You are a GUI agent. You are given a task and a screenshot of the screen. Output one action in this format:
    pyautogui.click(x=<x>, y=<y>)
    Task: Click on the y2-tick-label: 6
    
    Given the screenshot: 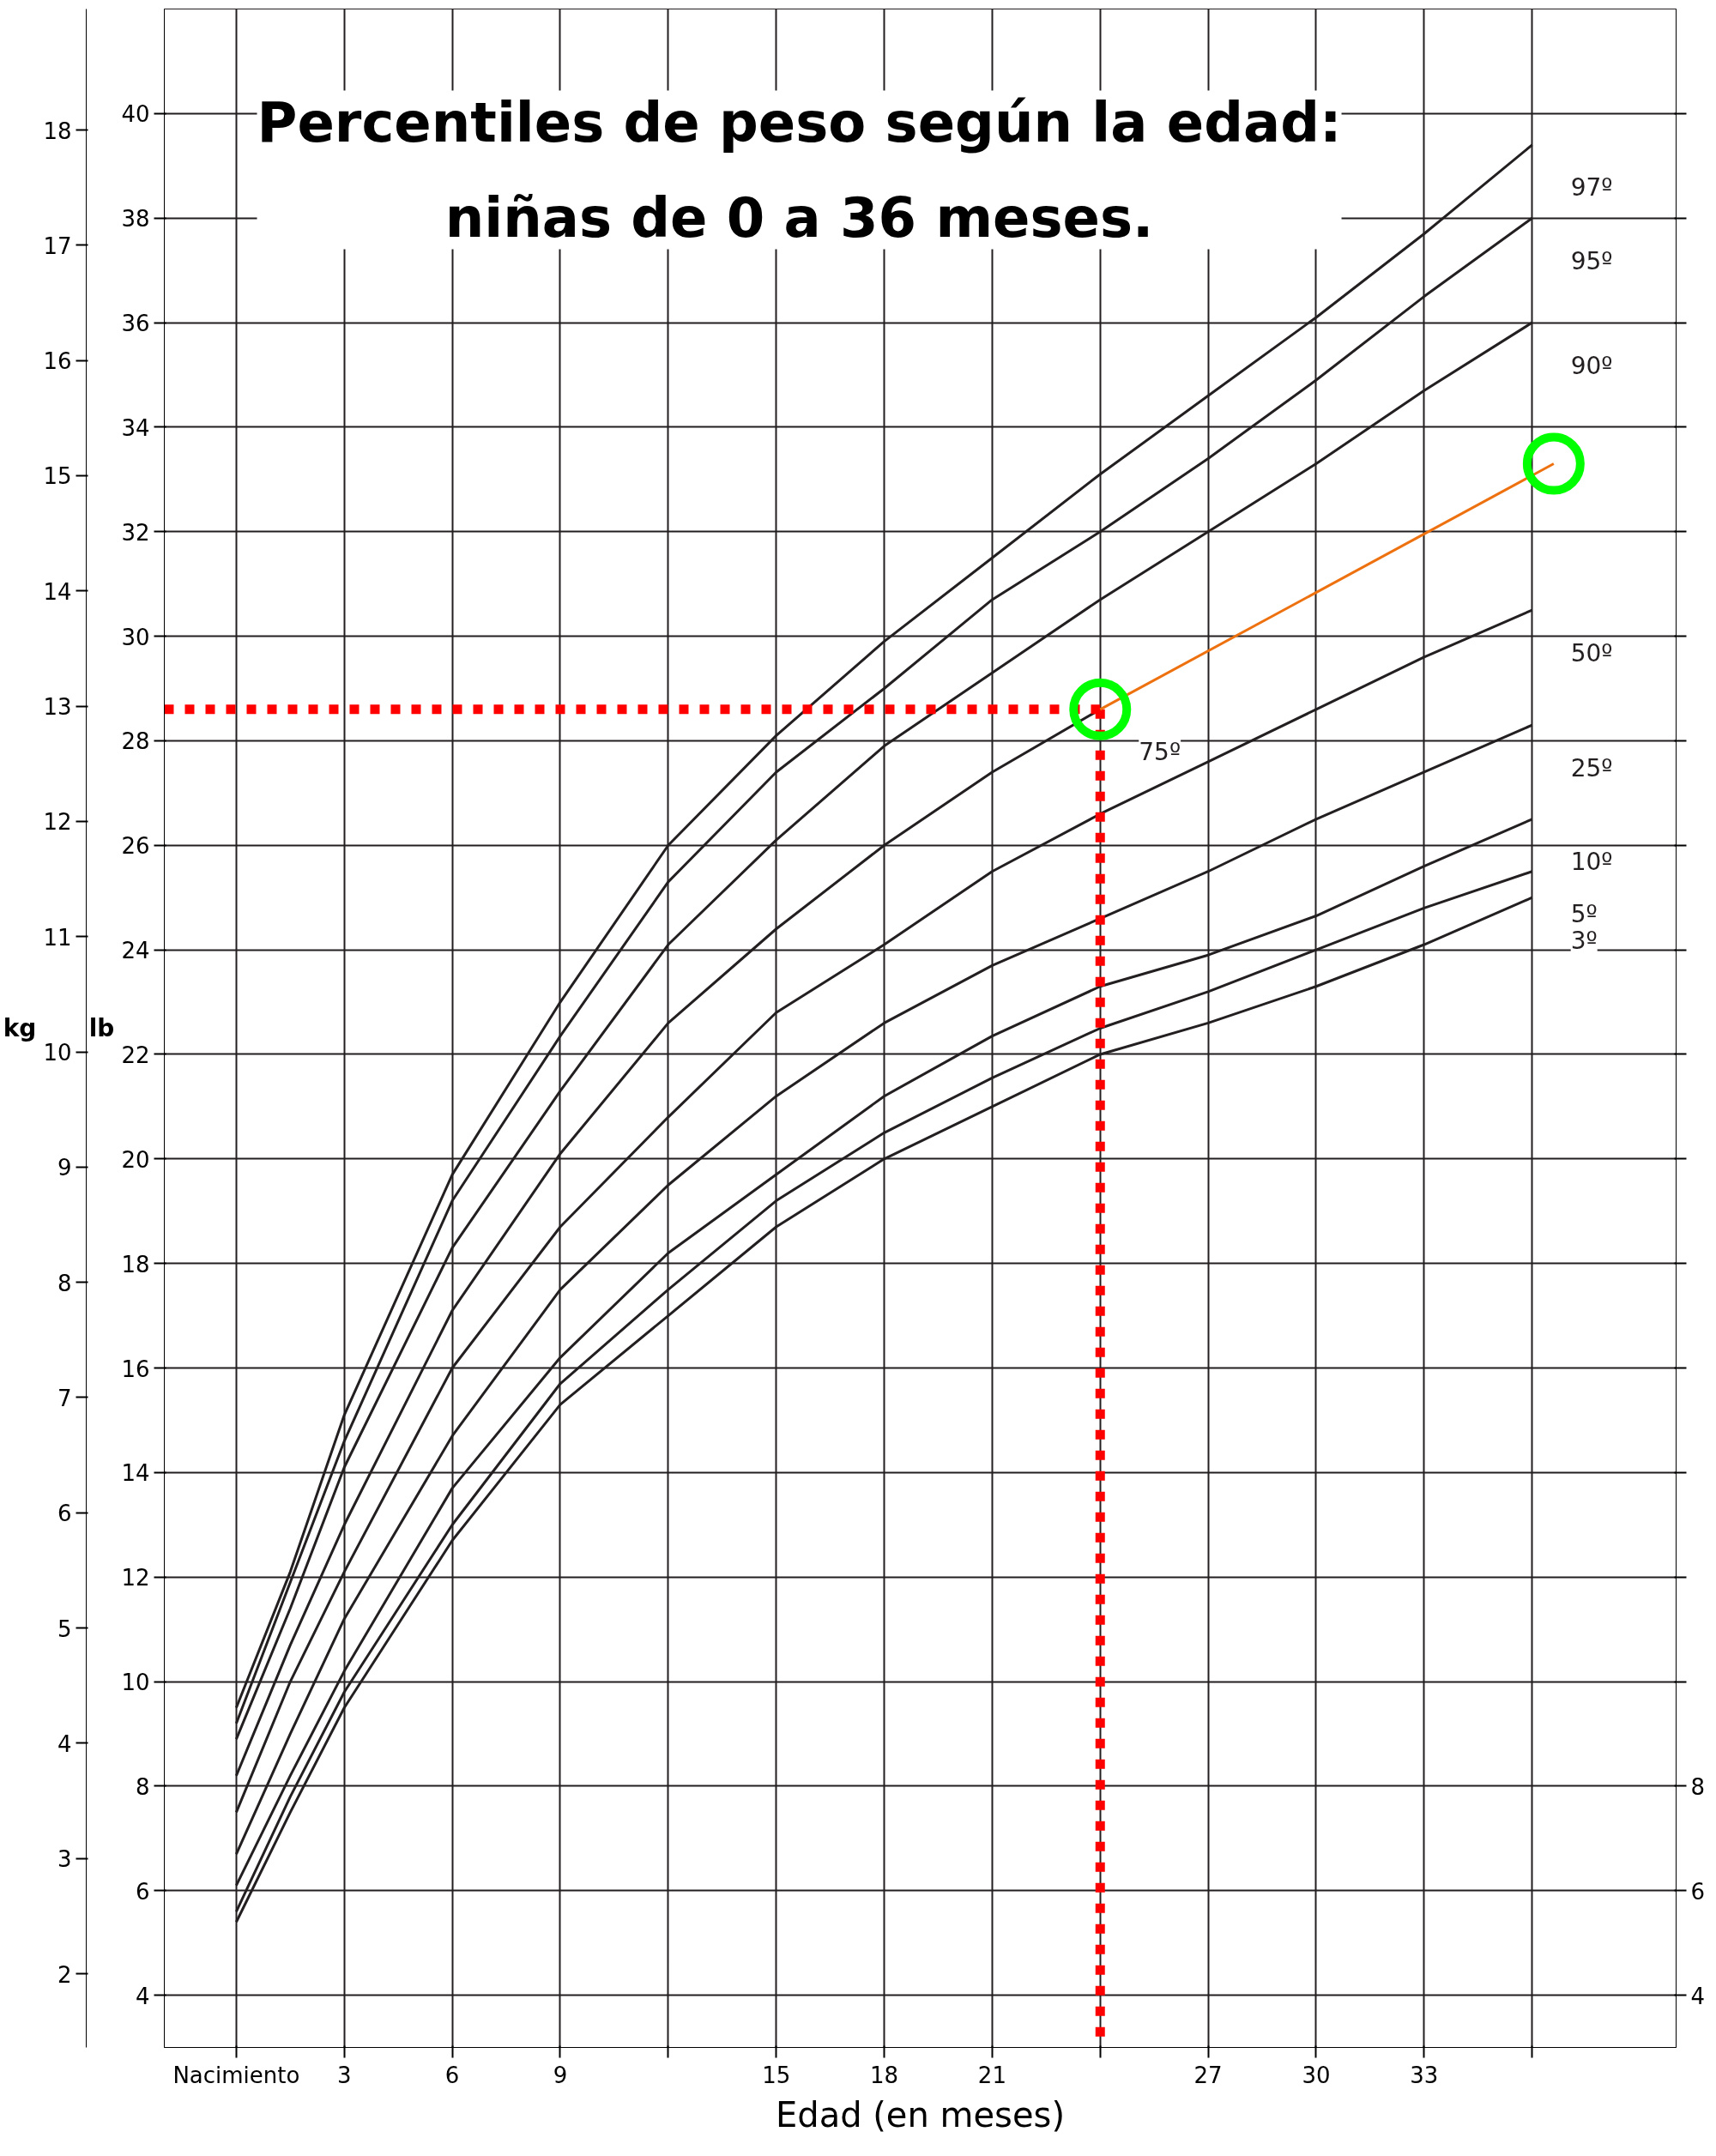 What is the action you would take?
    pyautogui.click(x=64, y=1514)
    